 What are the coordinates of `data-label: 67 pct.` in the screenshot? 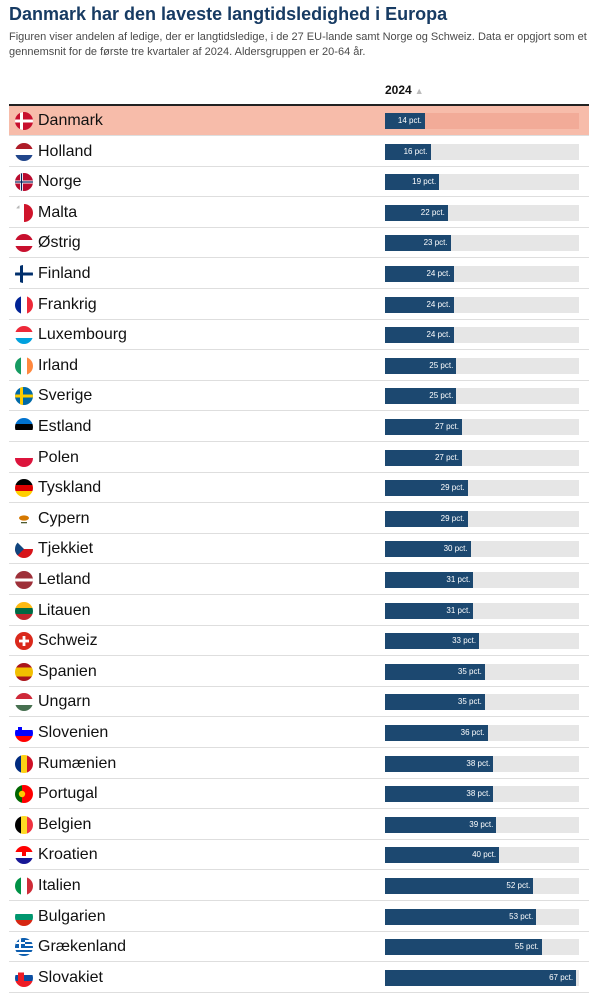 It's located at (561, 977).